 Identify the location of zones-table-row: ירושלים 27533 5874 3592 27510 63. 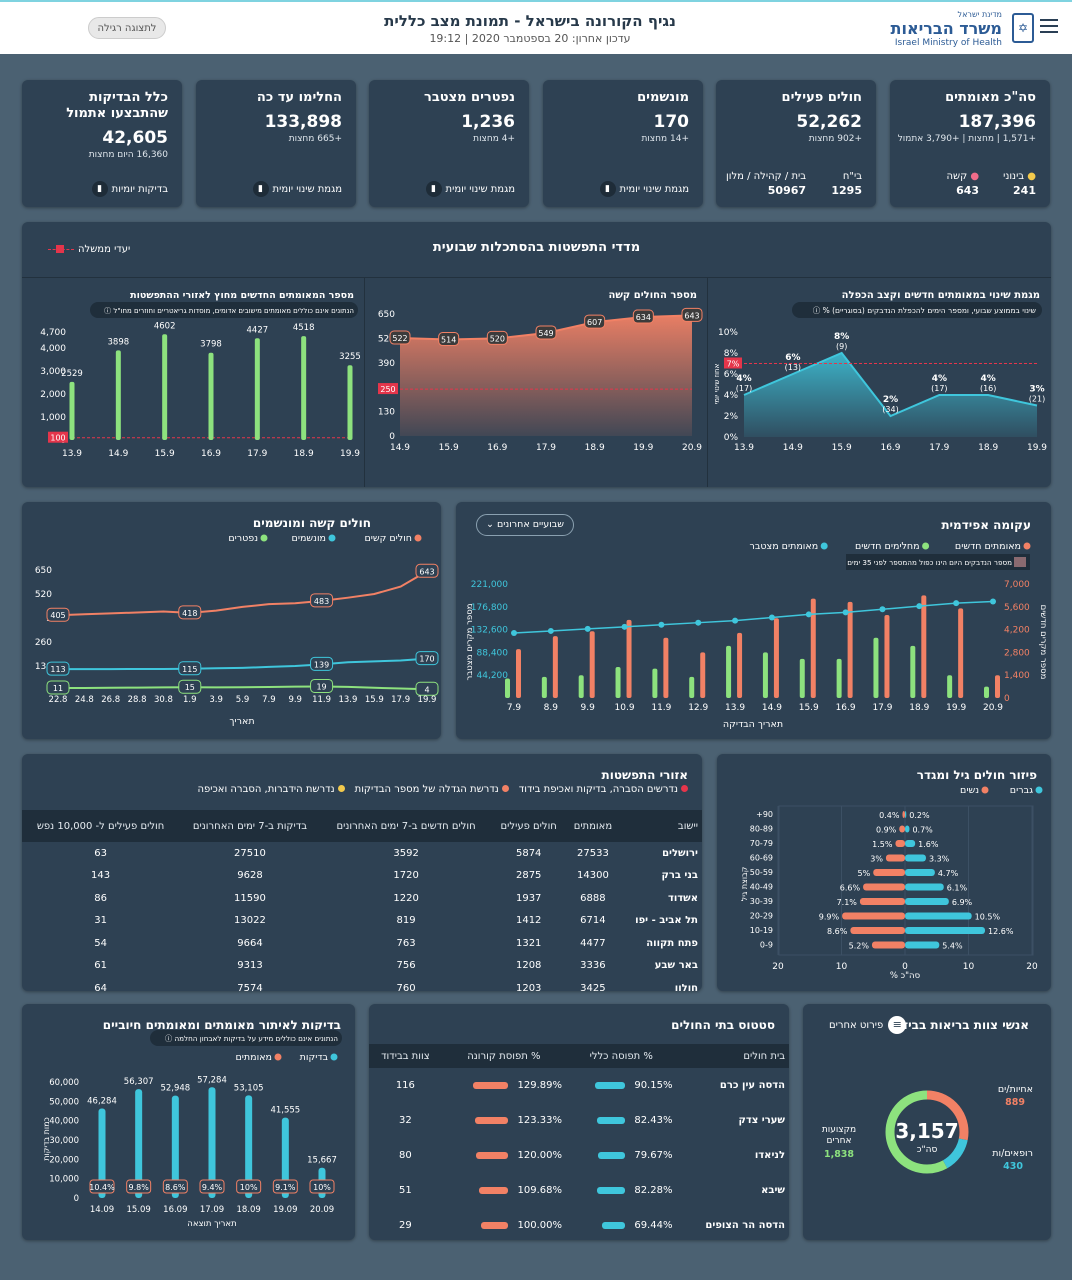
(362, 853).